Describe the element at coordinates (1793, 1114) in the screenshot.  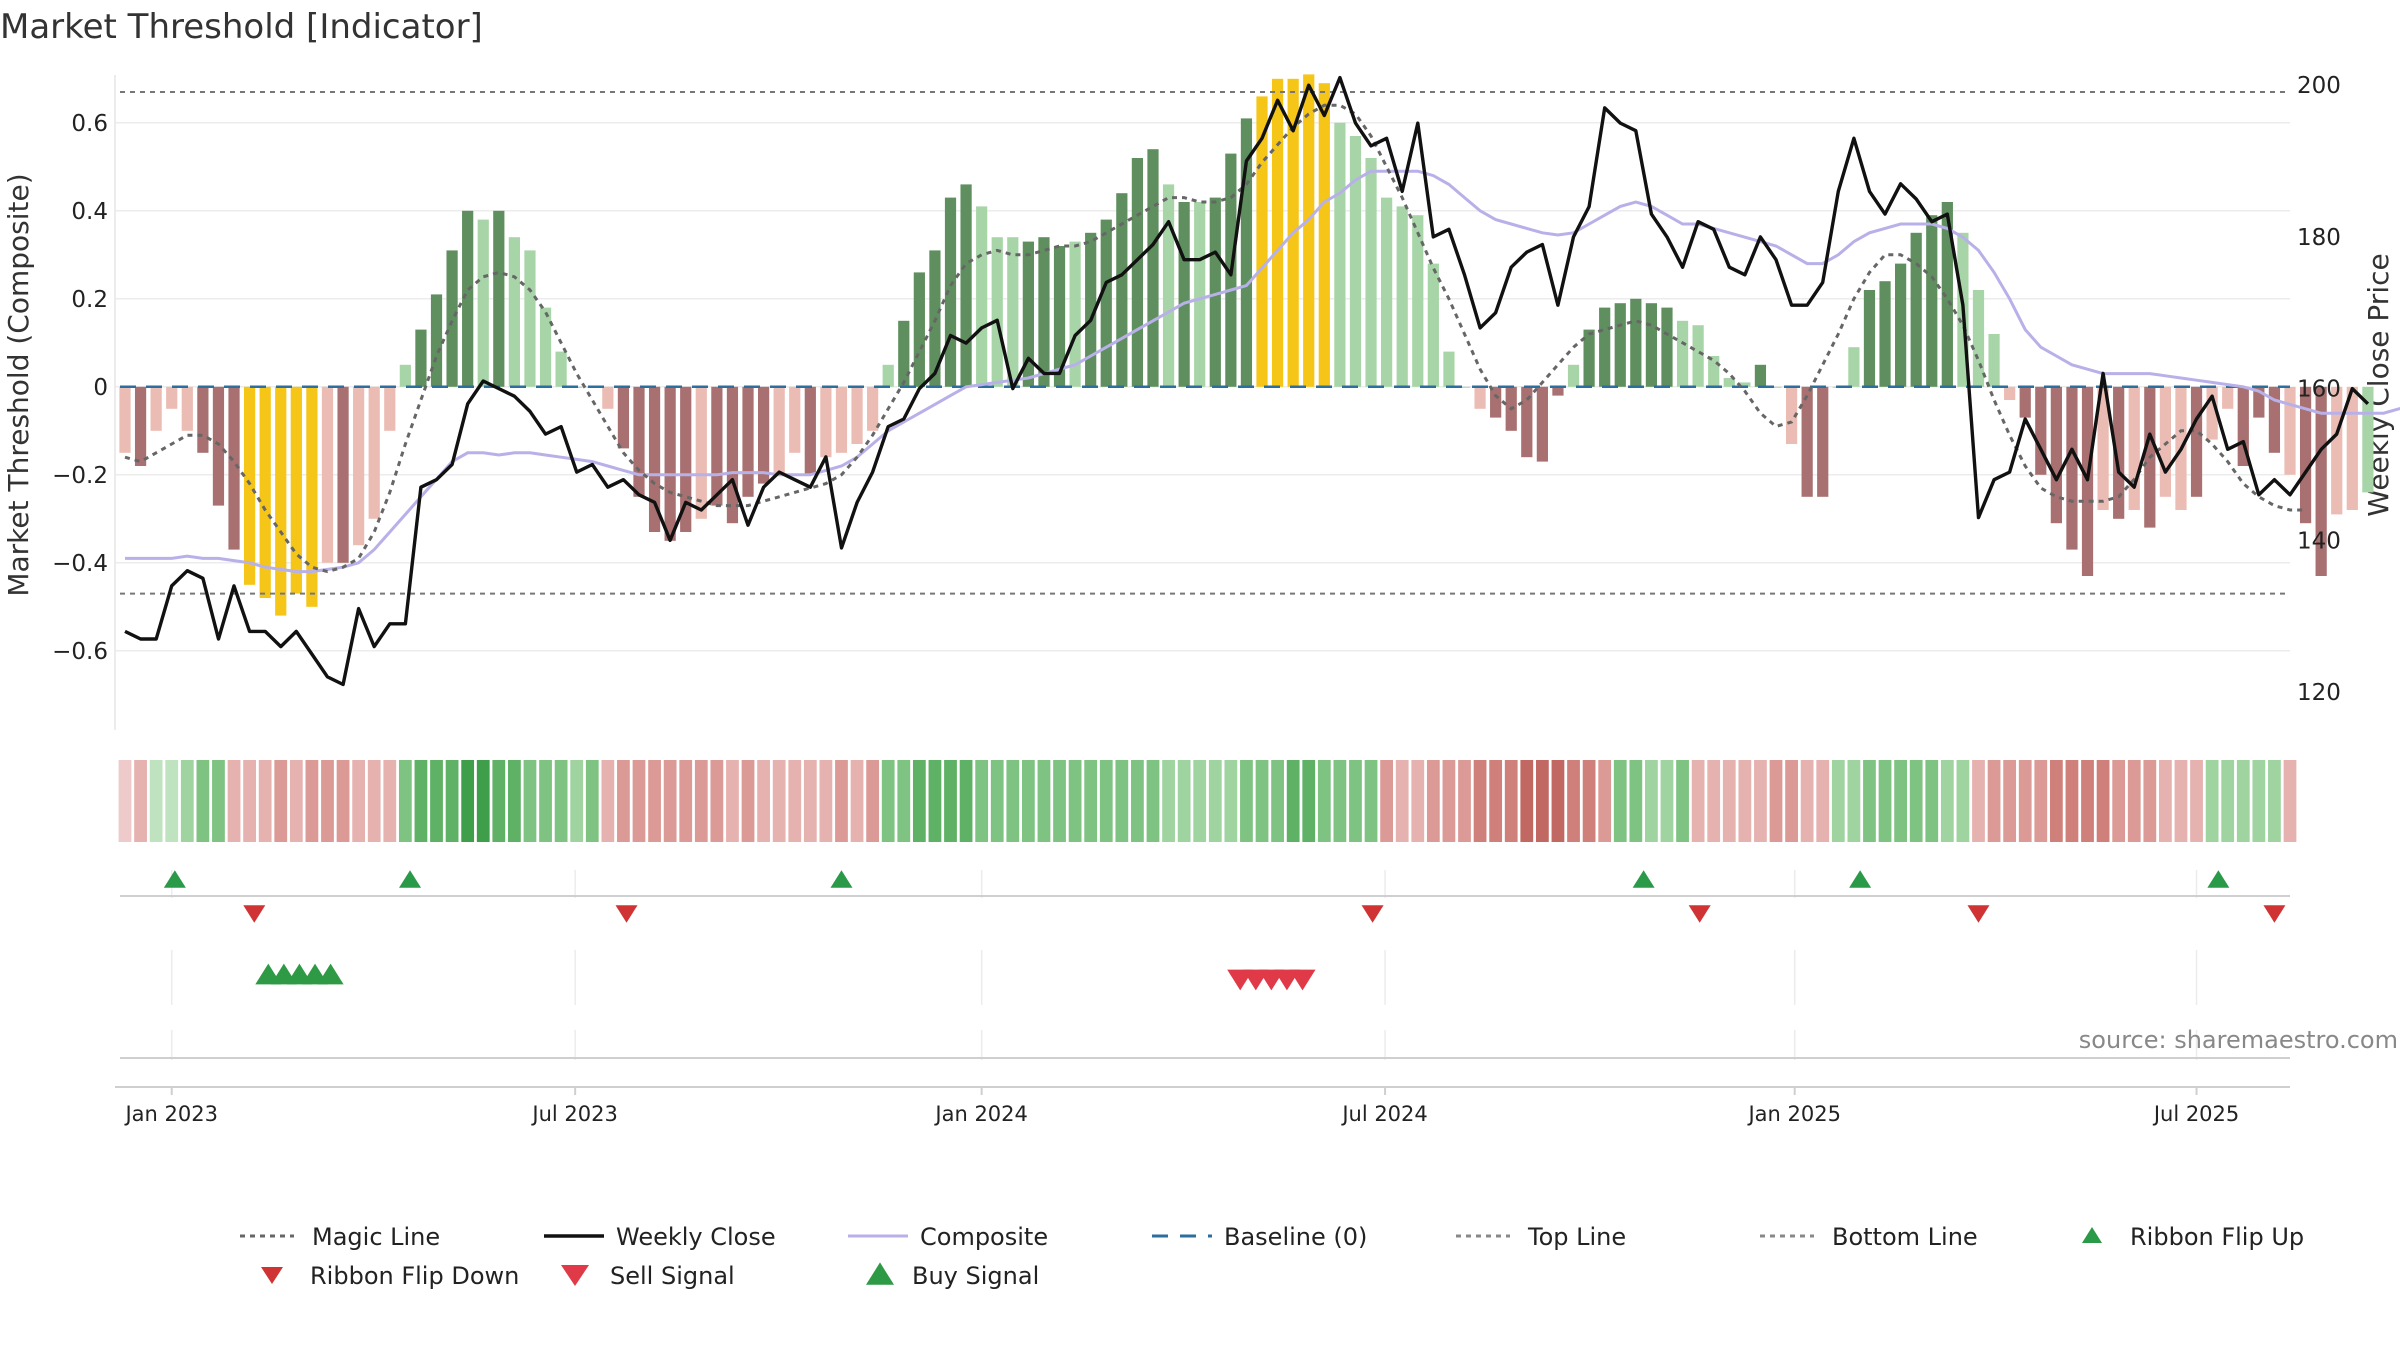
I see `x-tick-label: Jan 2025` at that location.